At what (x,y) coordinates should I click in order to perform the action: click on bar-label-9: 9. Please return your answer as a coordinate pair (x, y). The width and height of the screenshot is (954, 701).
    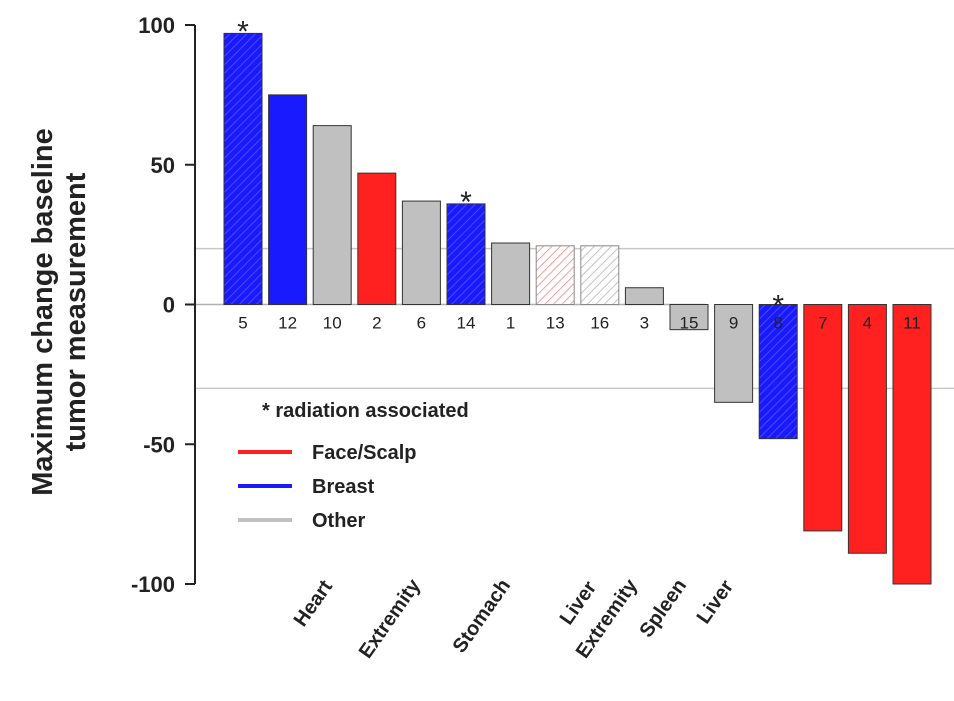
    Looking at the image, I should click on (733, 323).